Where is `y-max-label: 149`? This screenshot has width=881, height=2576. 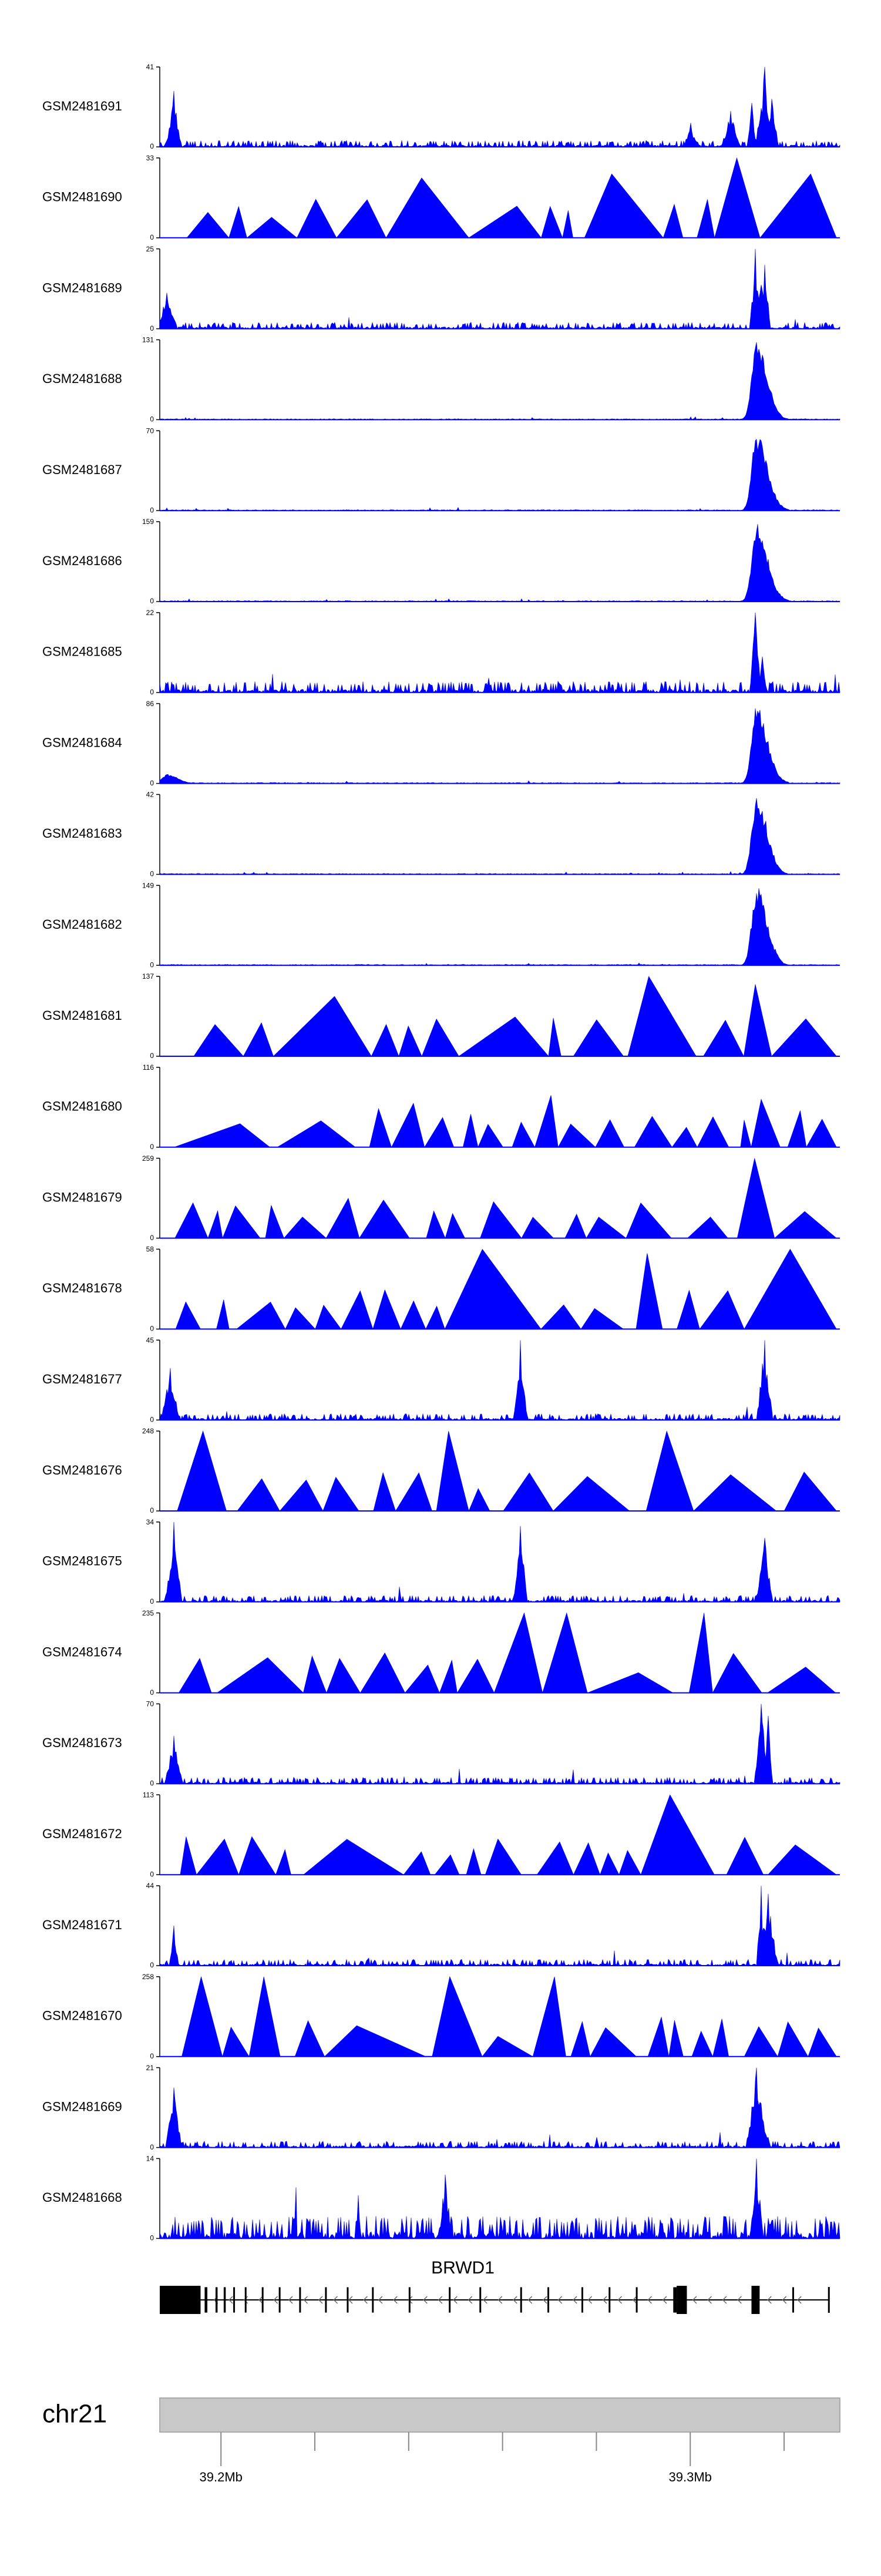 y-max-label: 149 is located at coordinates (148, 885).